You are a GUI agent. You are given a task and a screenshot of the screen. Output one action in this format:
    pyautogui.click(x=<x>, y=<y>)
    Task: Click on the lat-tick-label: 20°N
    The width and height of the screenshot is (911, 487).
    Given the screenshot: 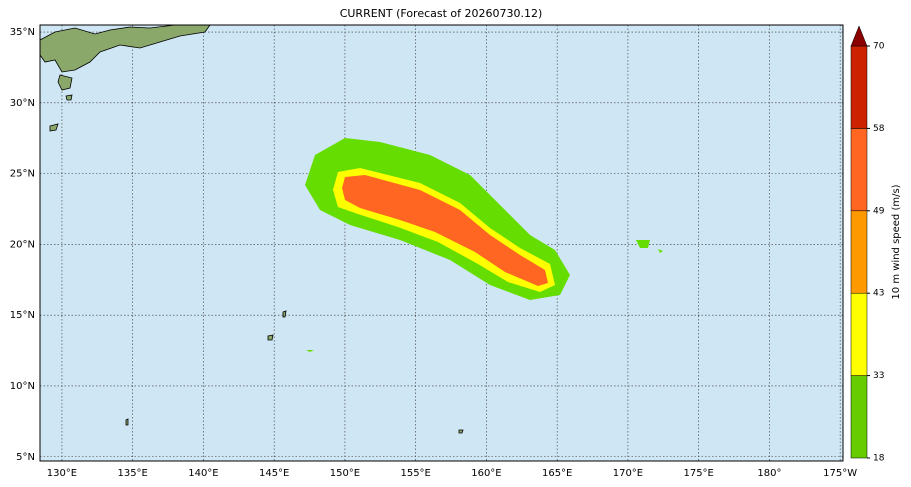 What is the action you would take?
    pyautogui.click(x=22, y=244)
    